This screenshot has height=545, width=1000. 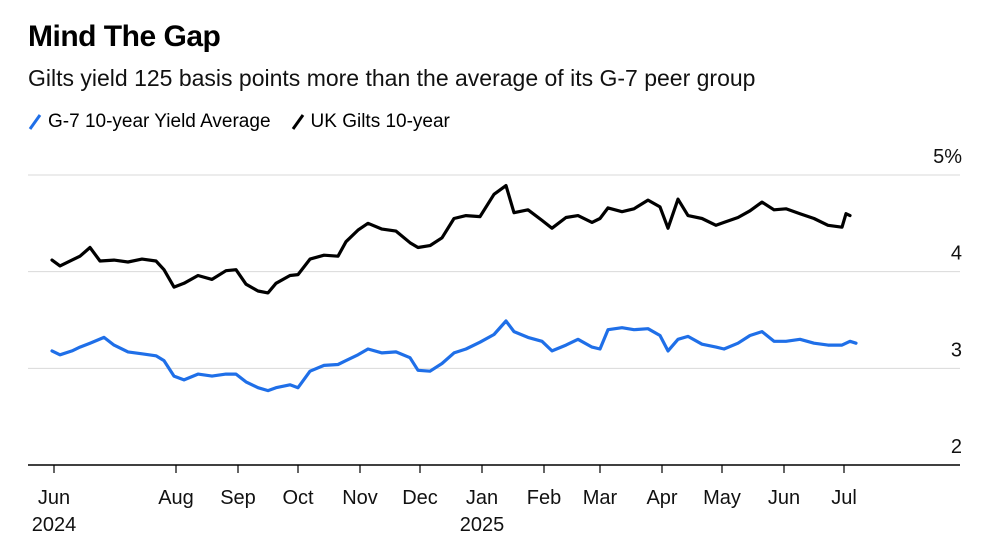 I want to click on x-tick-label-1: Aug, so click(x=176, y=498).